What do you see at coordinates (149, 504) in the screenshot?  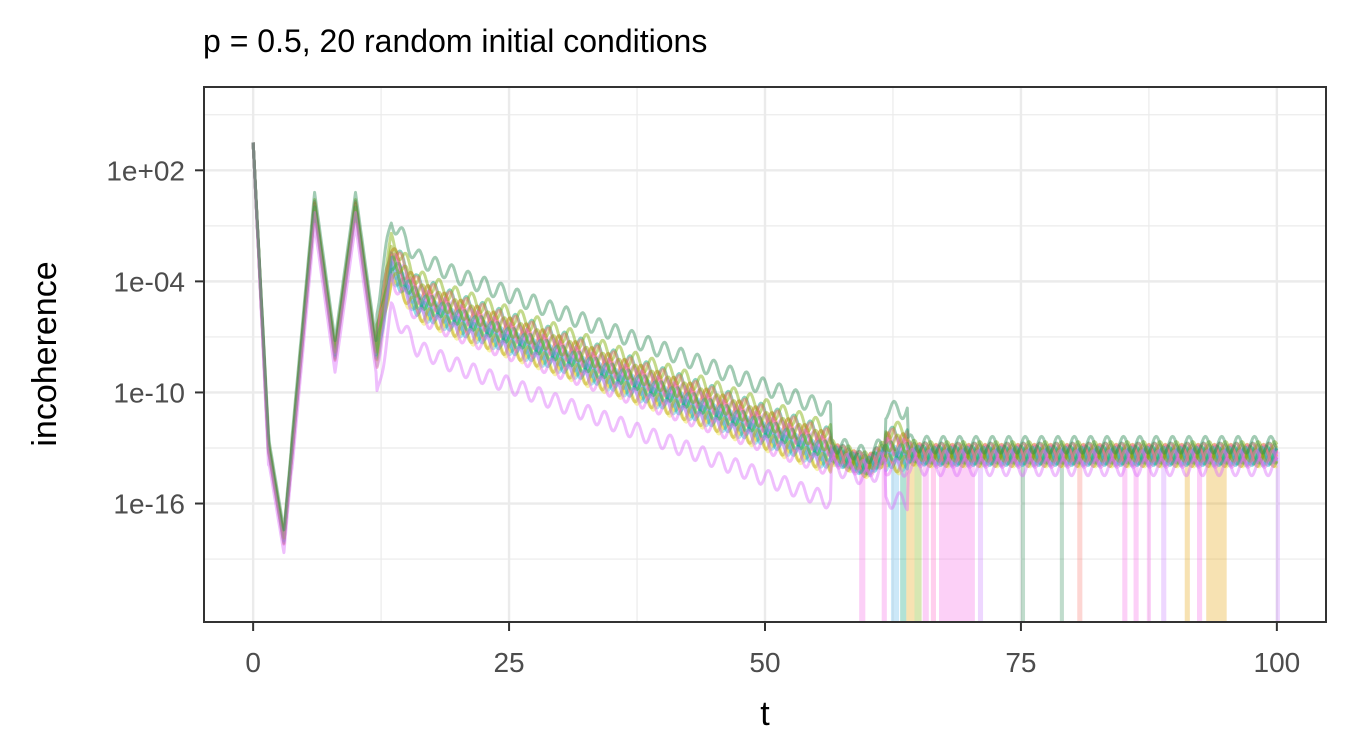 I see `y-tick-label: 1e-16` at bounding box center [149, 504].